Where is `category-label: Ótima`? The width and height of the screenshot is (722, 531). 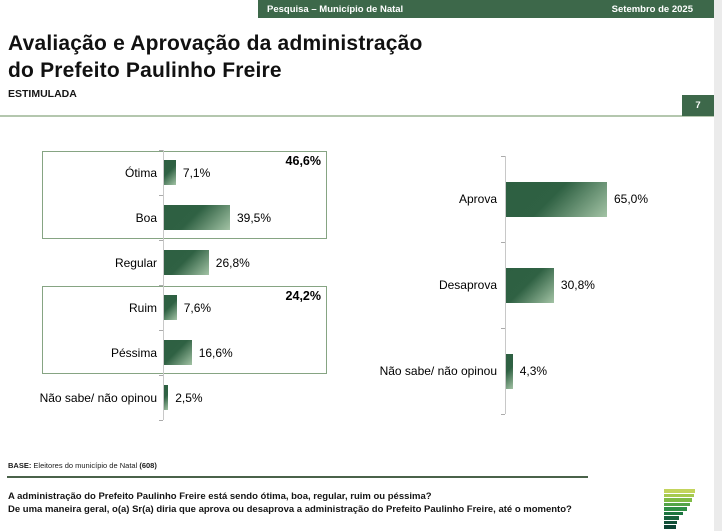
category-label: Ótima is located at coordinates (140, 172).